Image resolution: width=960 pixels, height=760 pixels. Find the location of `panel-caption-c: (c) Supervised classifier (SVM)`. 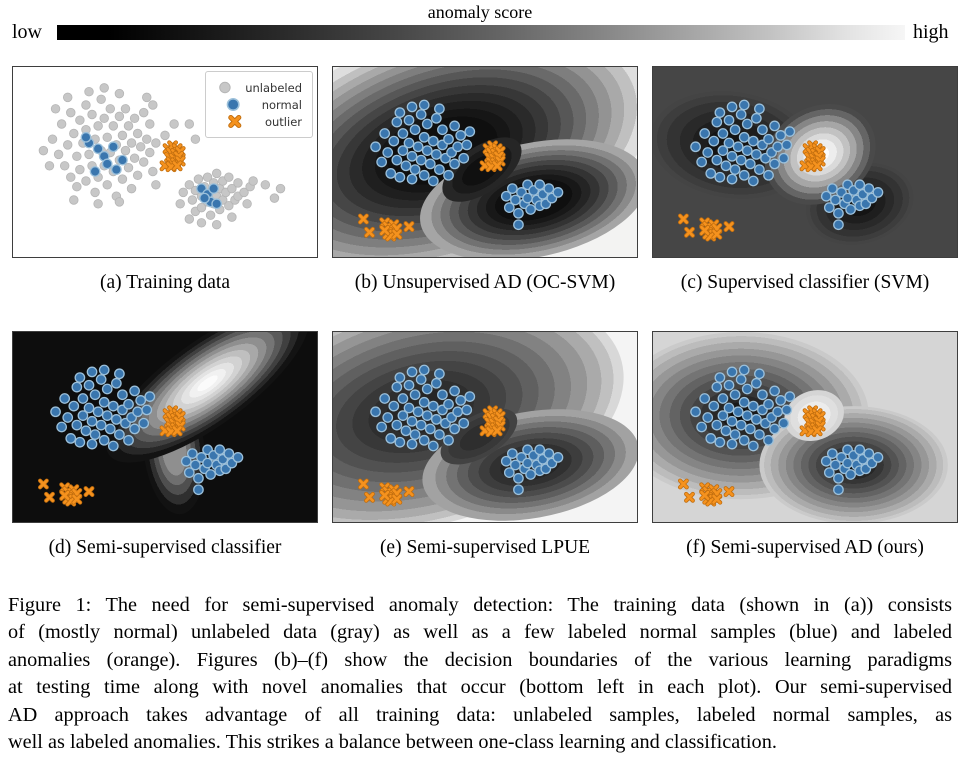

panel-caption-c: (c) Supervised classifier (SVM) is located at coordinates (805, 282).